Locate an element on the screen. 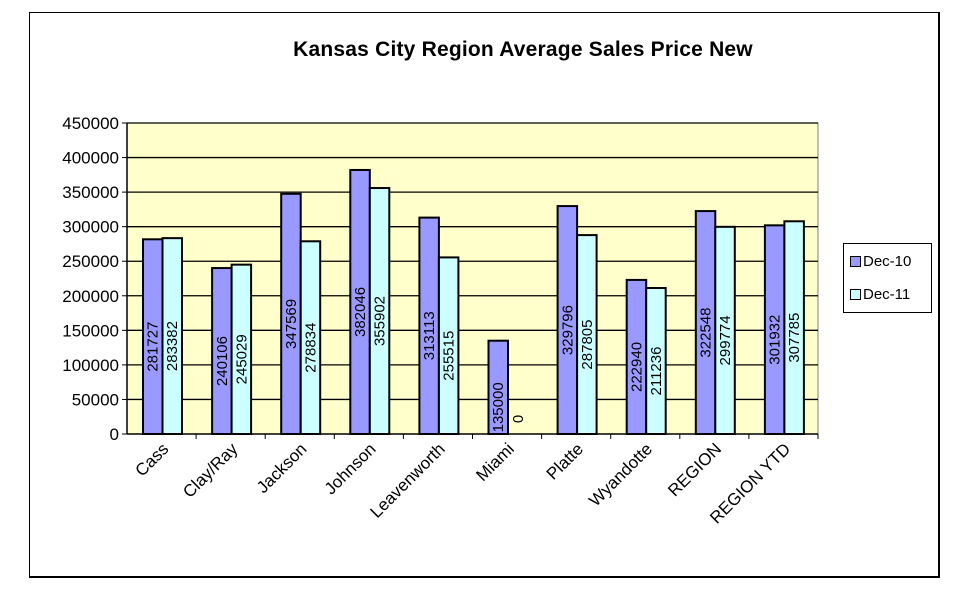 This screenshot has height=598, width=962. data-label: 135000 is located at coordinates (498, 407).